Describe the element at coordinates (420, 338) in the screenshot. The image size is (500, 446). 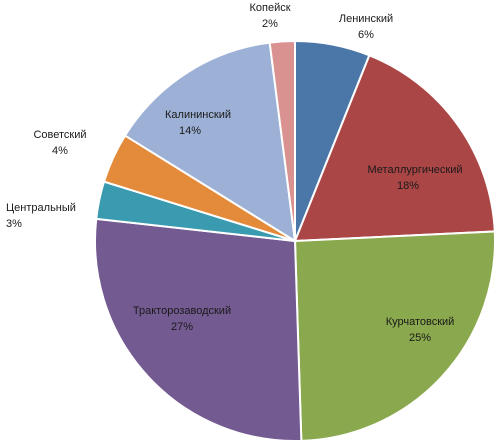
I see `pie-label-value-3: 25%` at that location.